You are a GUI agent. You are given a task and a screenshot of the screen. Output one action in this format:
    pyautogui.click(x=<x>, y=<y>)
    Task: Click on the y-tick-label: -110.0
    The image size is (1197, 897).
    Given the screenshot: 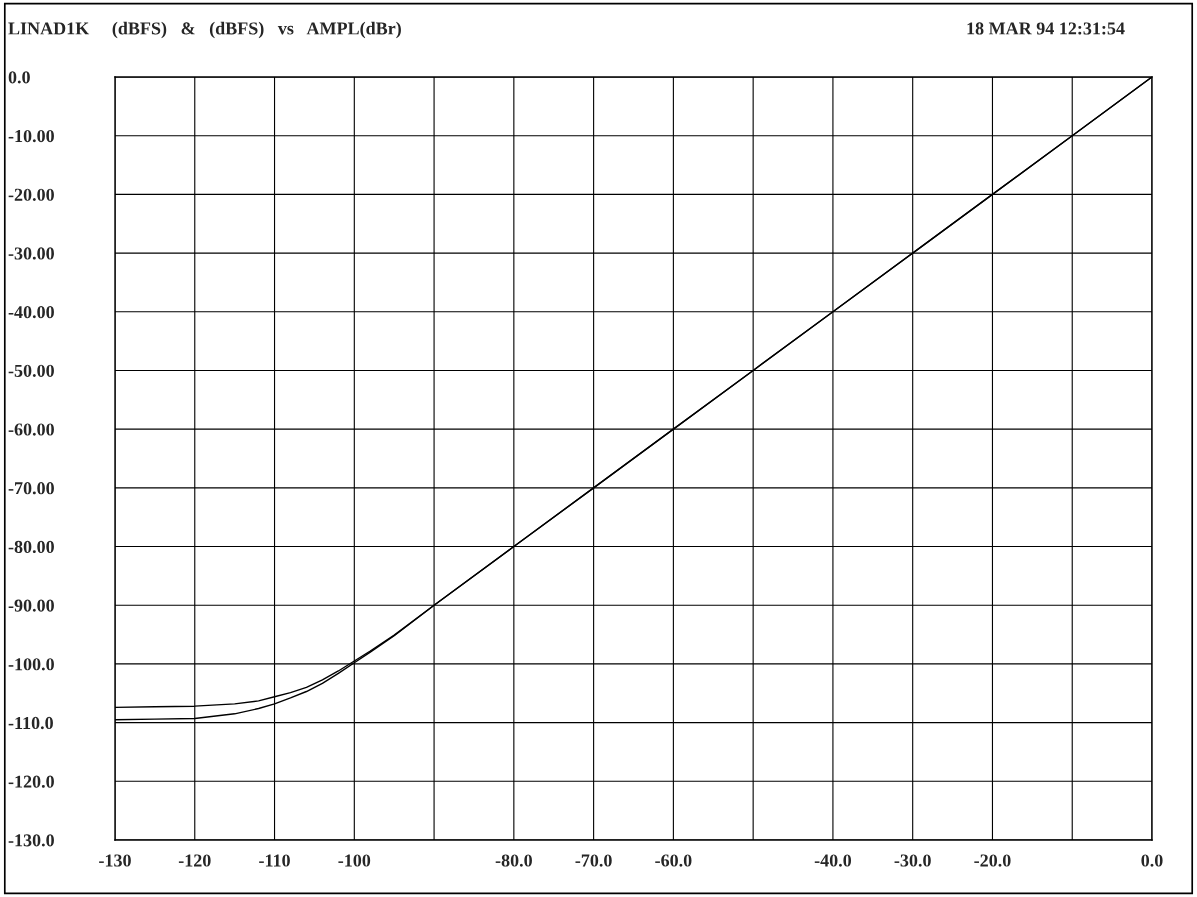 What is the action you would take?
    pyautogui.click(x=30, y=723)
    